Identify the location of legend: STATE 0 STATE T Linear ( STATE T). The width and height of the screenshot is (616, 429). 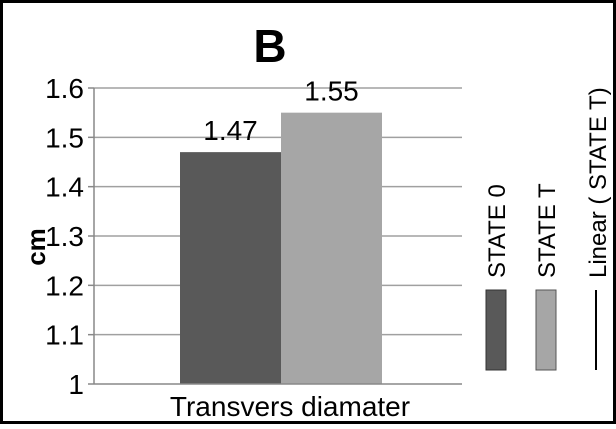
(548, 229).